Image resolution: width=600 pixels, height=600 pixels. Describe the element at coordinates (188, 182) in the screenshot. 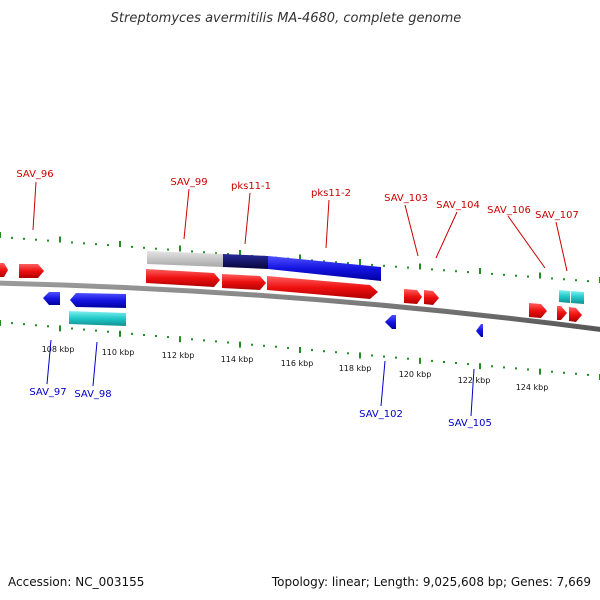

I see `gene-label-sav-99: SAV_99` at that location.